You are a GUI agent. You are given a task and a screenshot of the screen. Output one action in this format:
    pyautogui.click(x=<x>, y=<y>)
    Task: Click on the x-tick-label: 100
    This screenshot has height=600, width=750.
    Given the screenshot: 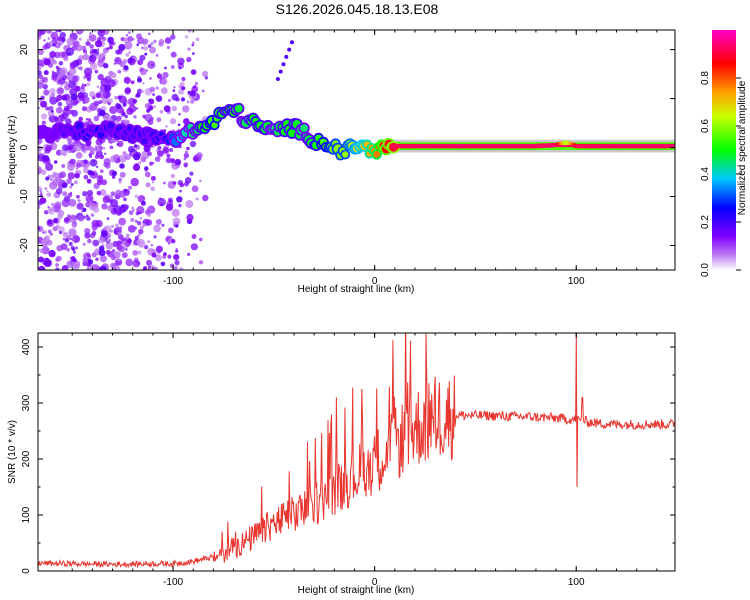 What is the action you would take?
    pyautogui.click(x=576, y=582)
    